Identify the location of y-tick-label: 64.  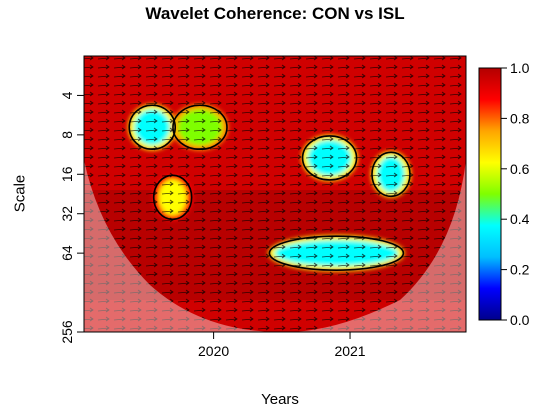
(67, 253).